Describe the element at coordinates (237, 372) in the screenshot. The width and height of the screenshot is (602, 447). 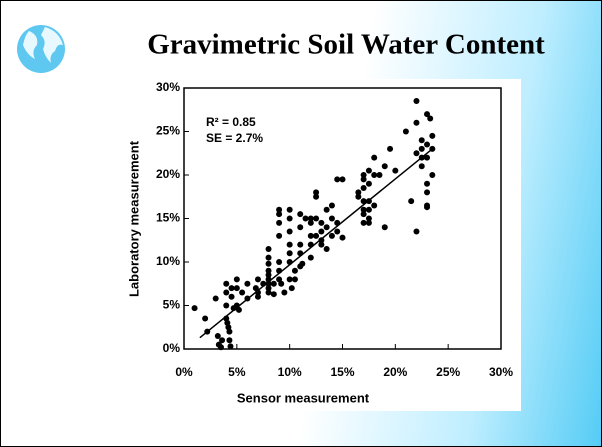
I see `x-tick-label: 5%` at that location.